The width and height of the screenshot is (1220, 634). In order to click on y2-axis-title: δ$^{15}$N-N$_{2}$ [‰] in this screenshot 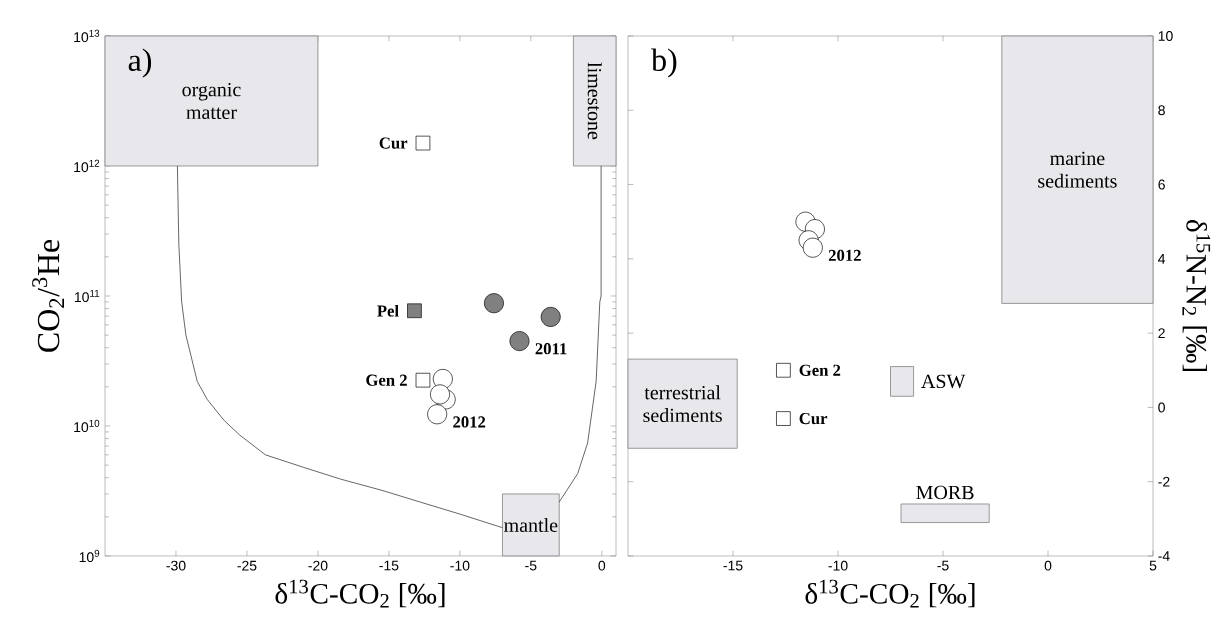, I will do `click(1196, 295)`.